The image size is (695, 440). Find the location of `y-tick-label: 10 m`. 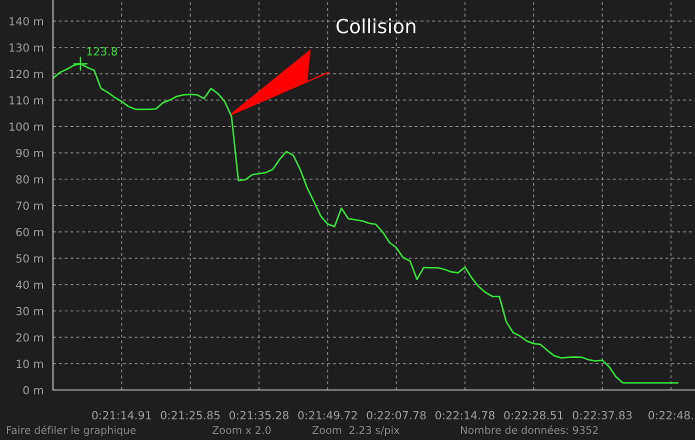

y-tick-label: 10 m is located at coordinates (30, 364).